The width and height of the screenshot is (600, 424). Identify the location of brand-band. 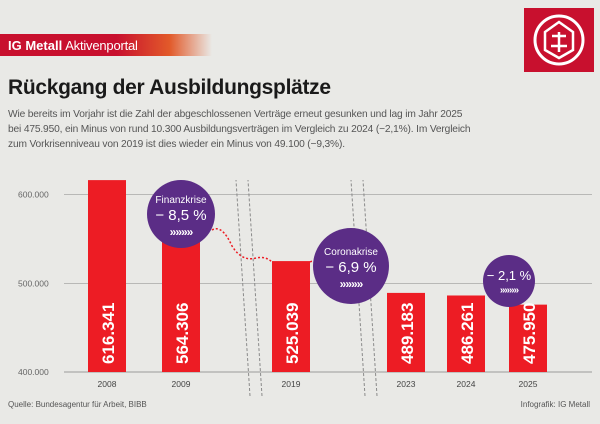
(106, 45).